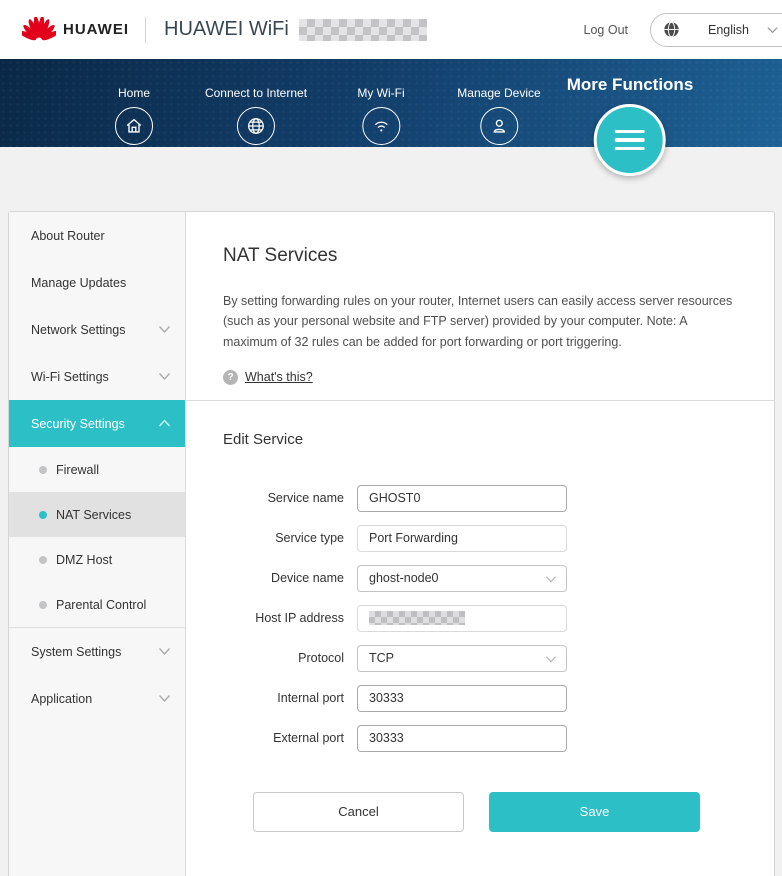 The height and width of the screenshot is (876, 782). Describe the element at coordinates (321, 658) in the screenshot. I see `protocol-label: Protocol` at that location.